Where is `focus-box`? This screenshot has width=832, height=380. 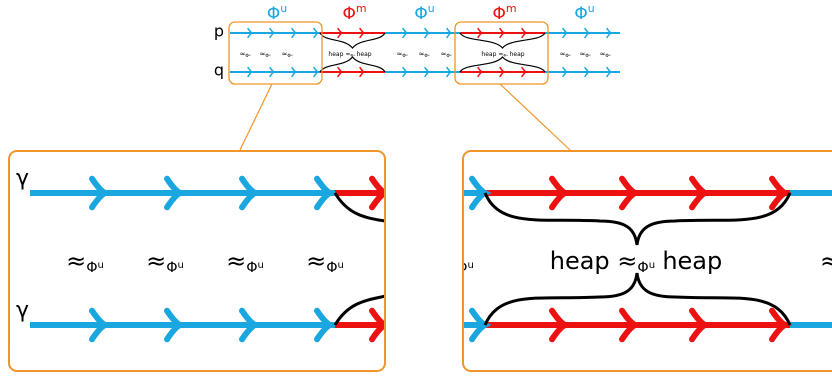 focus-box is located at coordinates (501, 53).